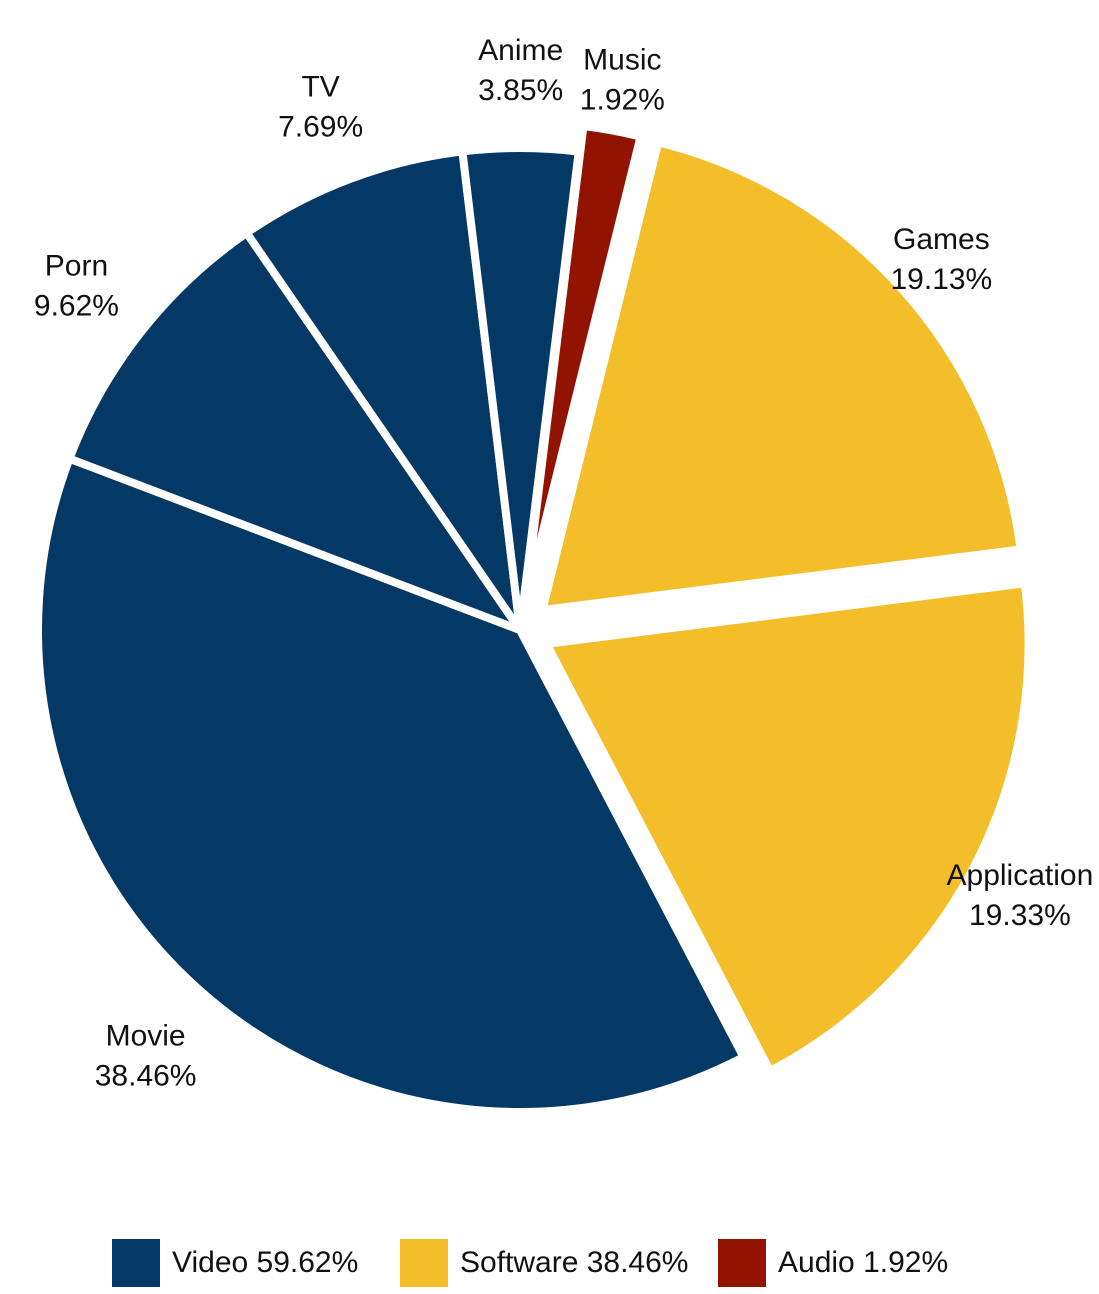 This screenshot has width=1099, height=1294. What do you see at coordinates (863, 1262) in the screenshot?
I see `legend-label-audio: Audio 1.92%` at bounding box center [863, 1262].